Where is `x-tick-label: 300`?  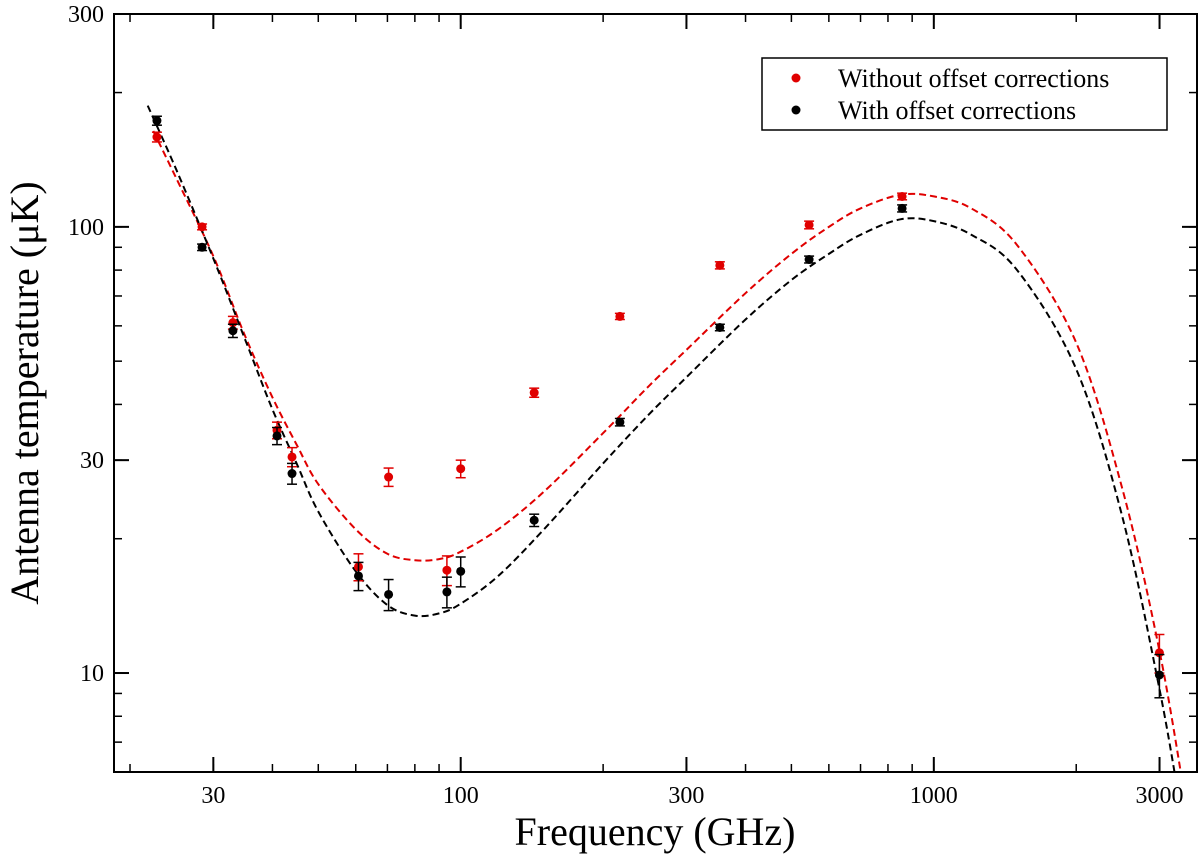 x-tick-label: 300 is located at coordinates (686, 796).